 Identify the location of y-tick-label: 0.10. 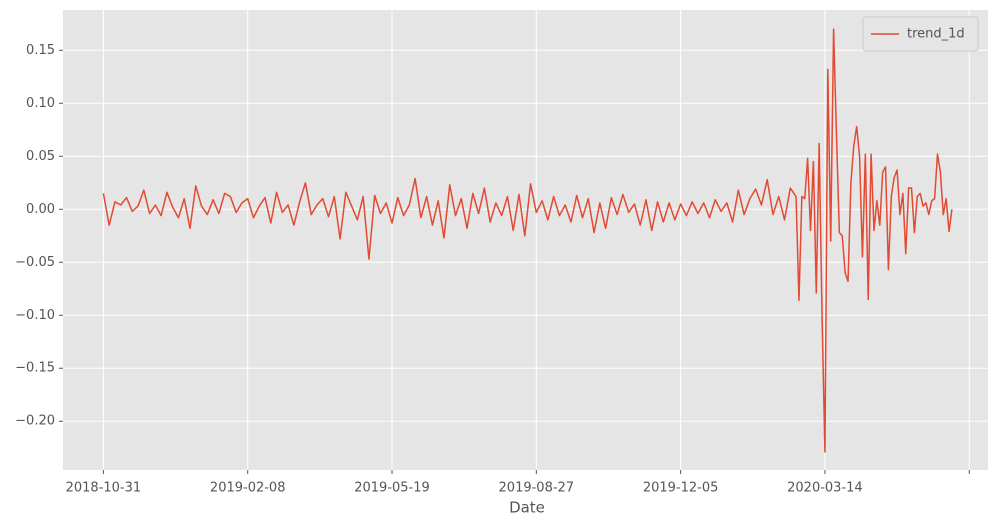
(40, 103).